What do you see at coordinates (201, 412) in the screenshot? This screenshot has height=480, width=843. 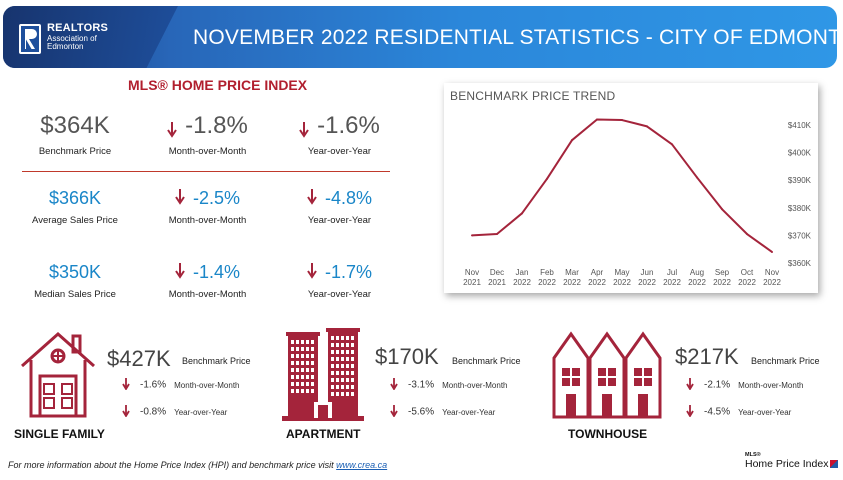 I see `single-family-yoy-label: Year-over-Year` at bounding box center [201, 412].